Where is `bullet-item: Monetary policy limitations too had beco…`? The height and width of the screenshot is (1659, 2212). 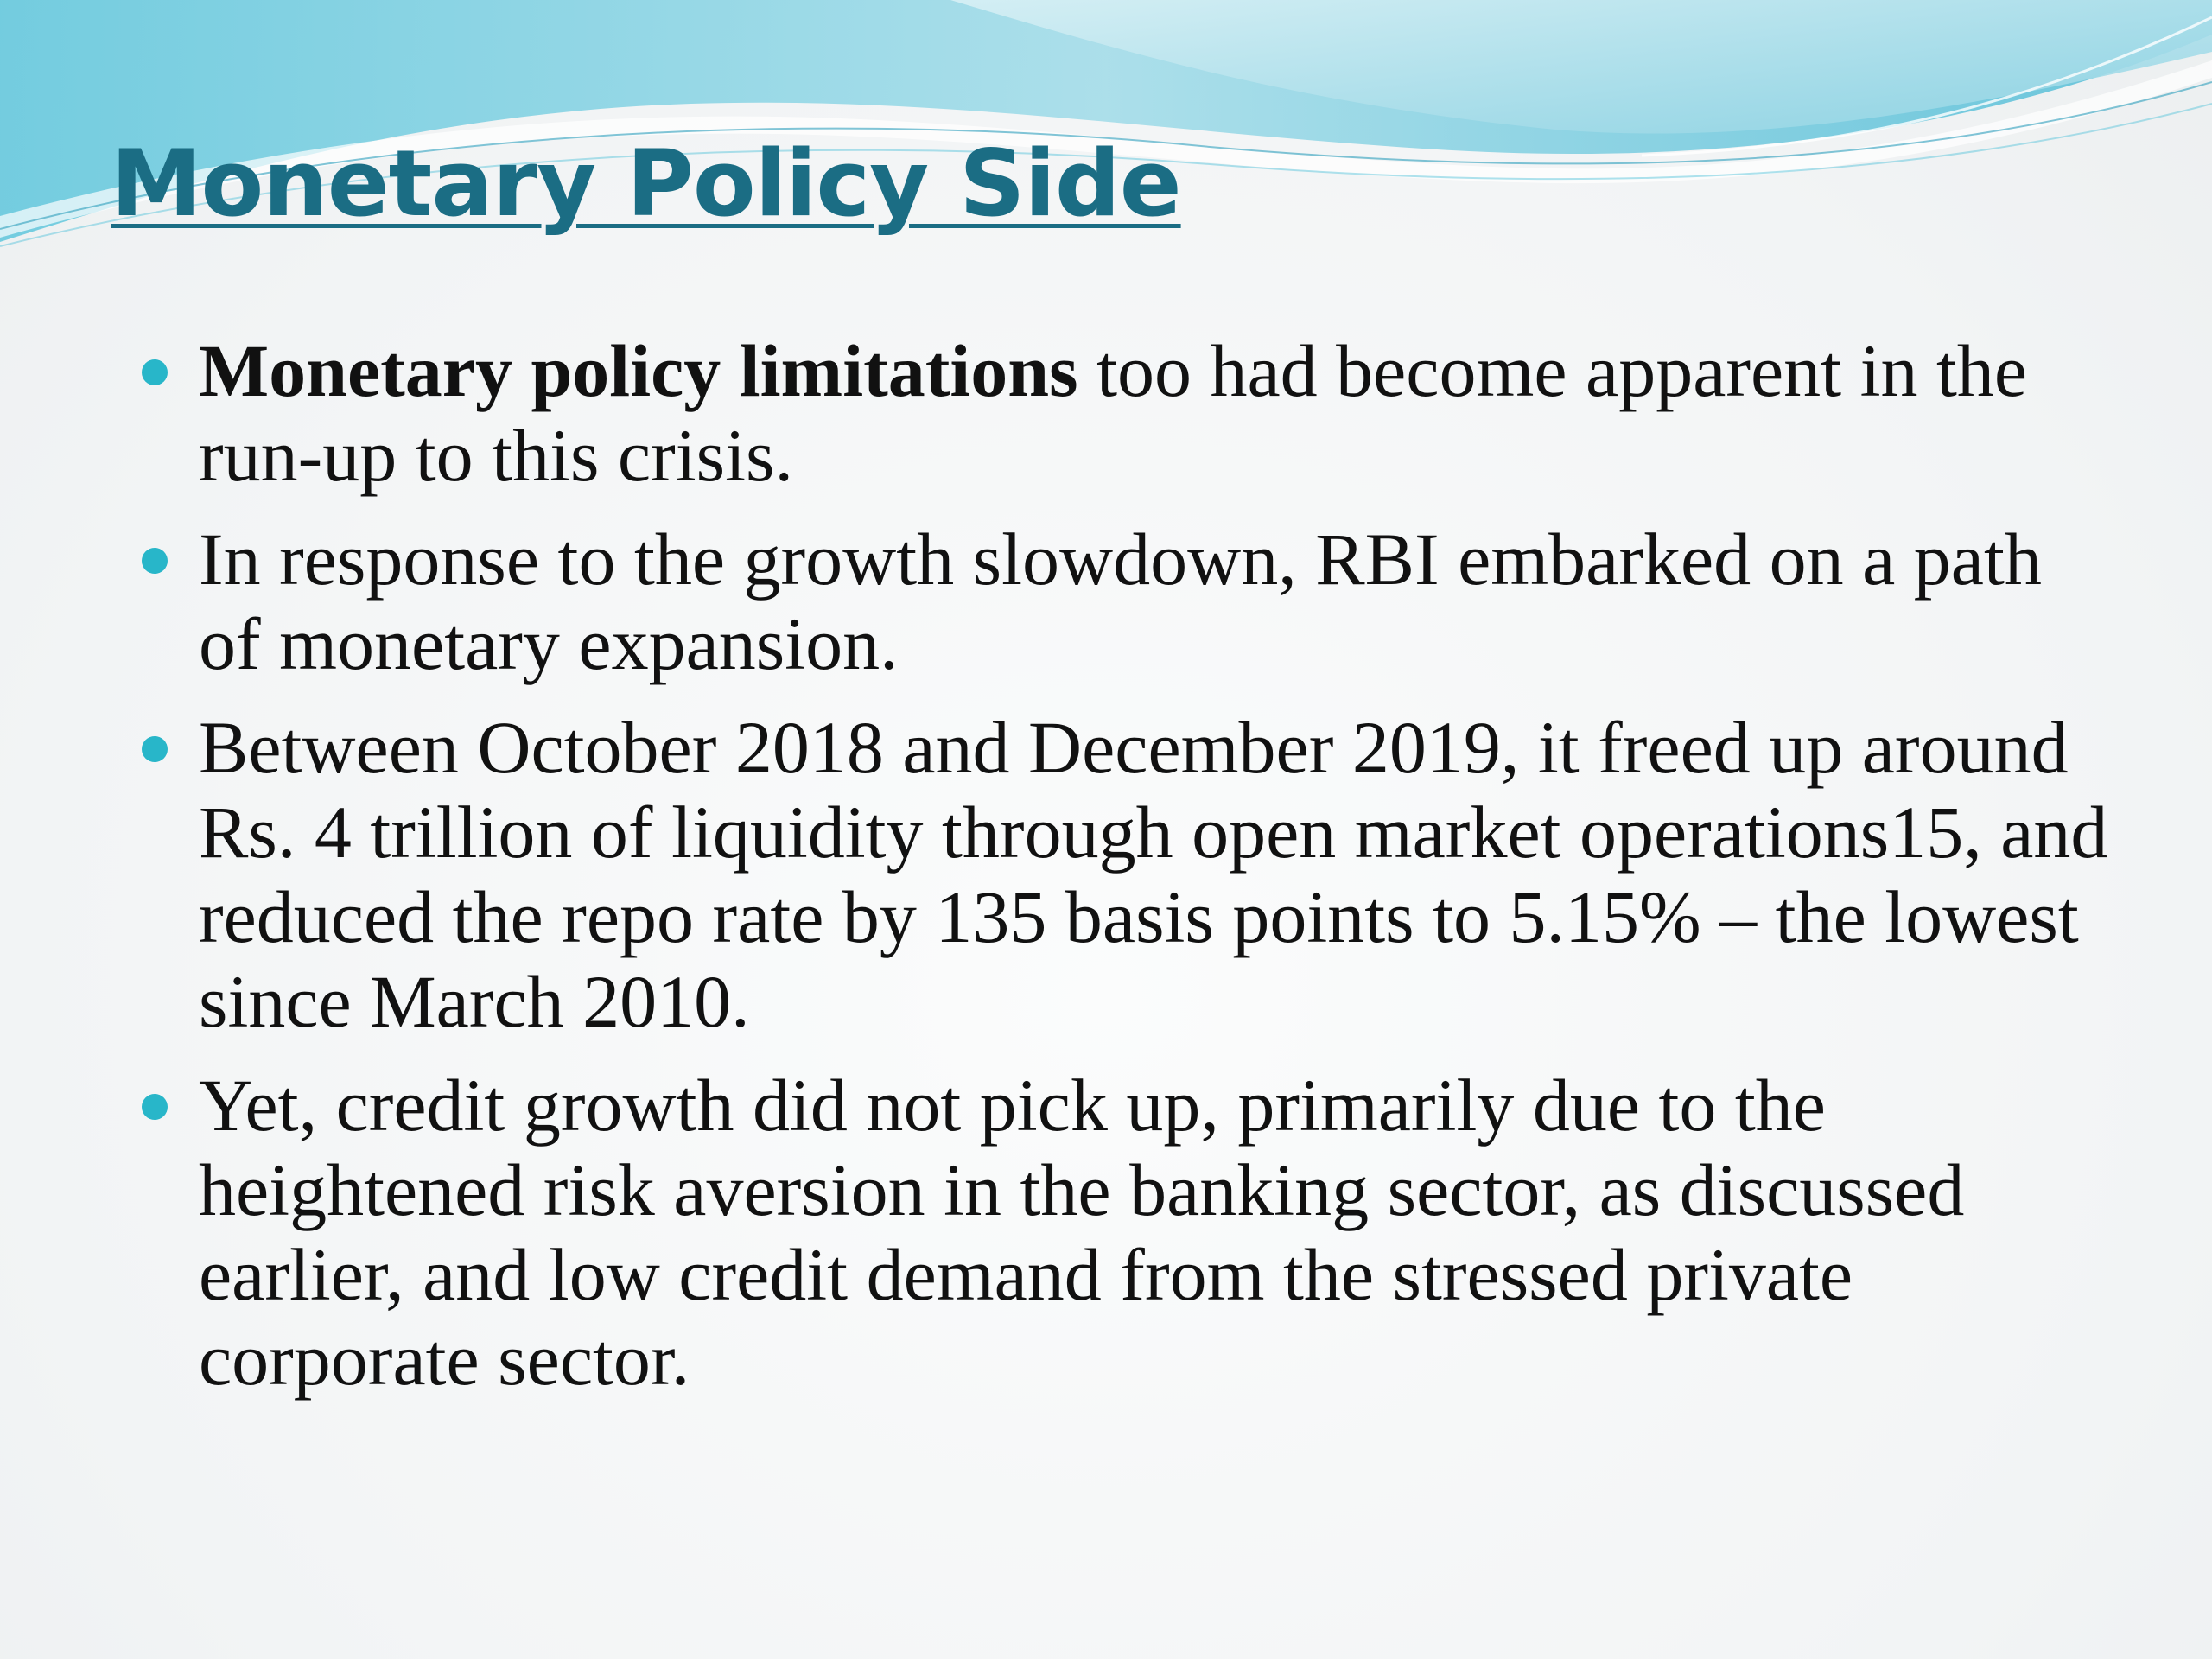 bullet-item: Monetary policy limitations too had beco… is located at coordinates (1123, 413).